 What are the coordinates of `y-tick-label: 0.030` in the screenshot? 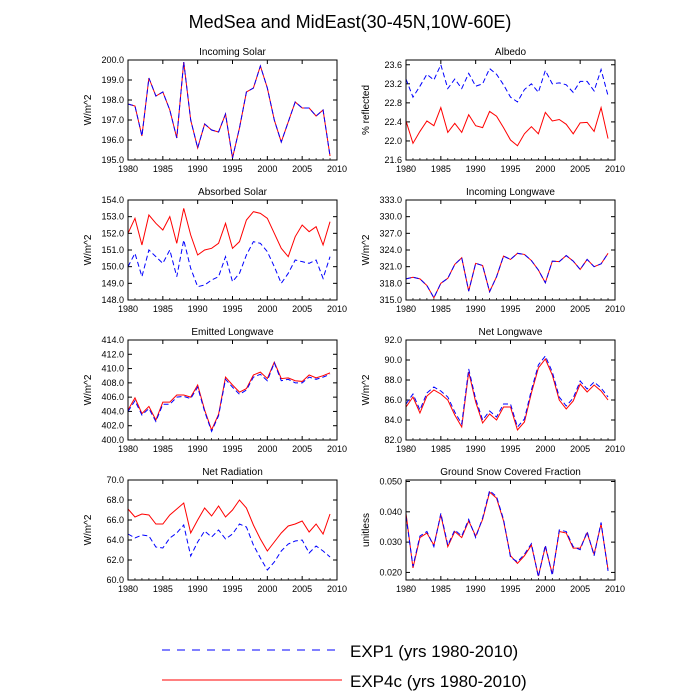 It's located at (390, 542).